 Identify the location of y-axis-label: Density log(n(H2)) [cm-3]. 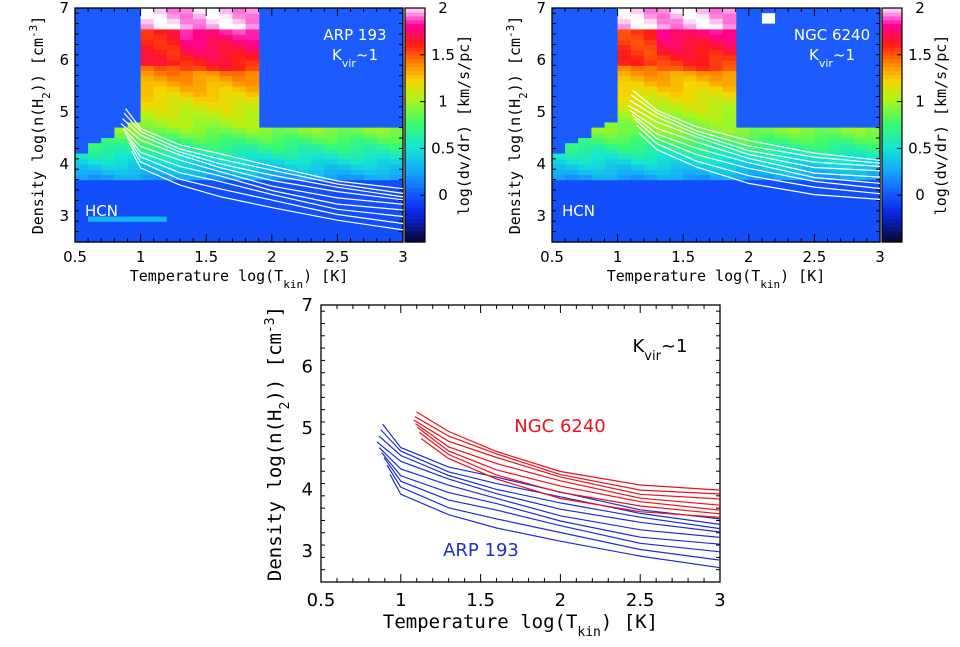
(517, 125).